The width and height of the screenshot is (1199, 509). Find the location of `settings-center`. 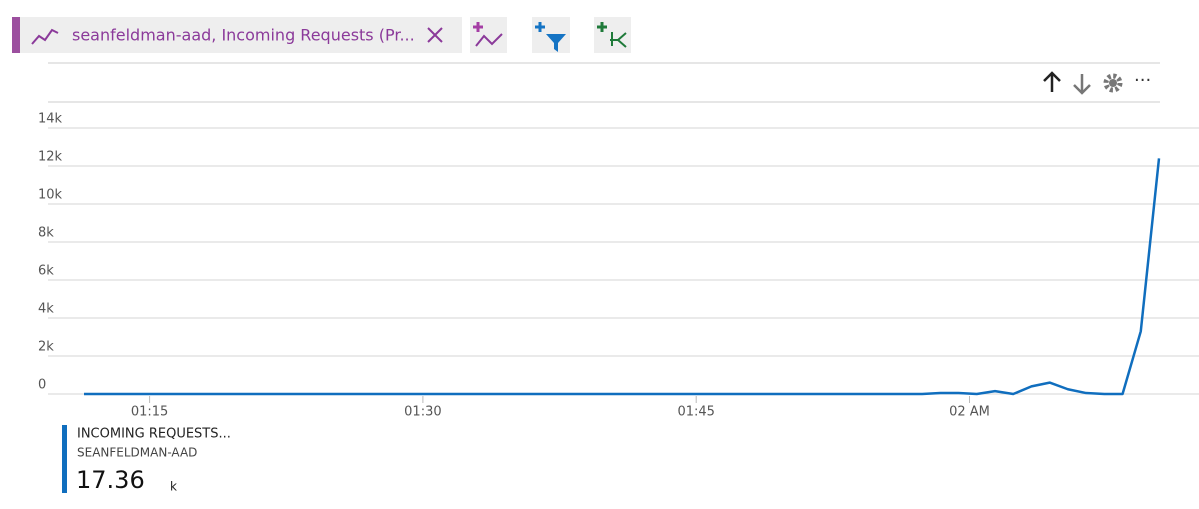

settings-center is located at coordinates (1113, 83).